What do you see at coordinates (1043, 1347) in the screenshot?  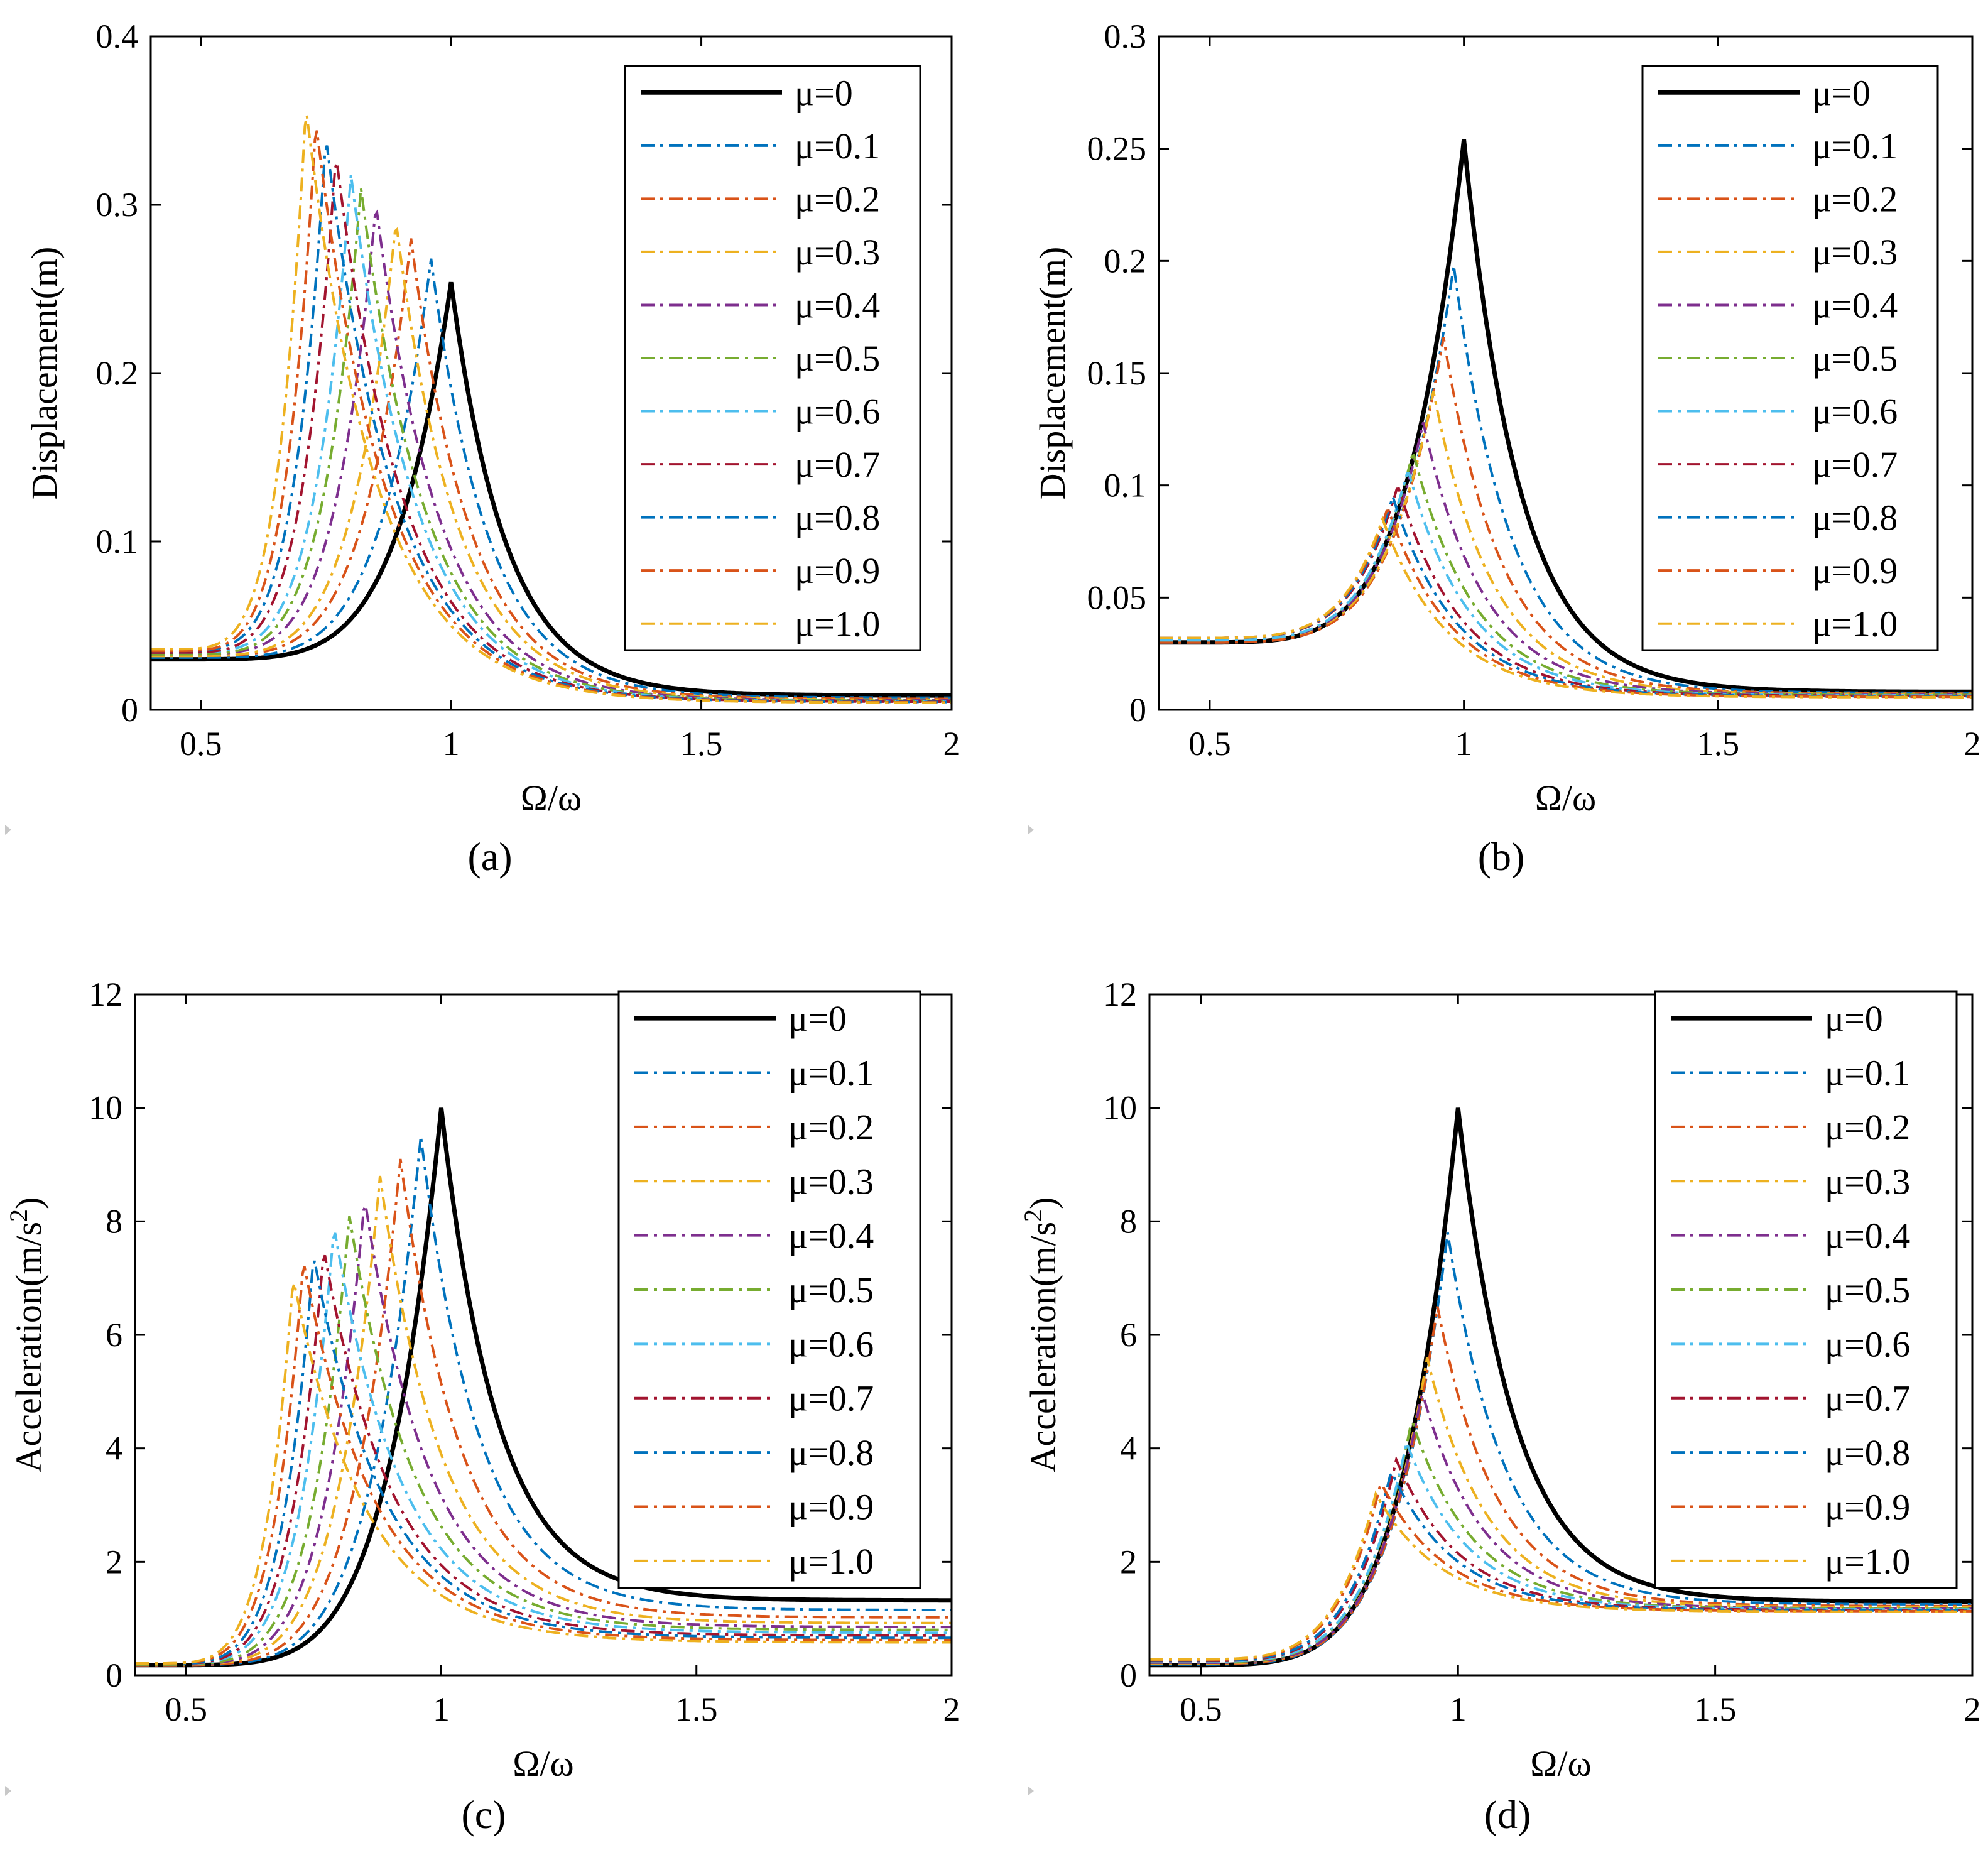 I see `y-axis-label-main: Acceleration(m/s` at bounding box center [1043, 1347].